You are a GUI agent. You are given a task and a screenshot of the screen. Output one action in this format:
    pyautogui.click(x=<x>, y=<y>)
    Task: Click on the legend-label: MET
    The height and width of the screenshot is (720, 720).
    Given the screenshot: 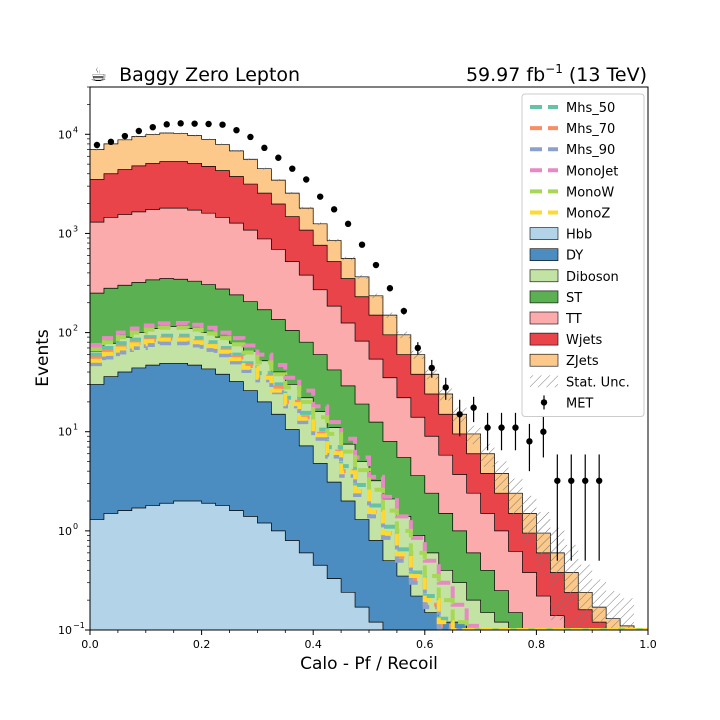 What is the action you would take?
    pyautogui.click(x=579, y=403)
    